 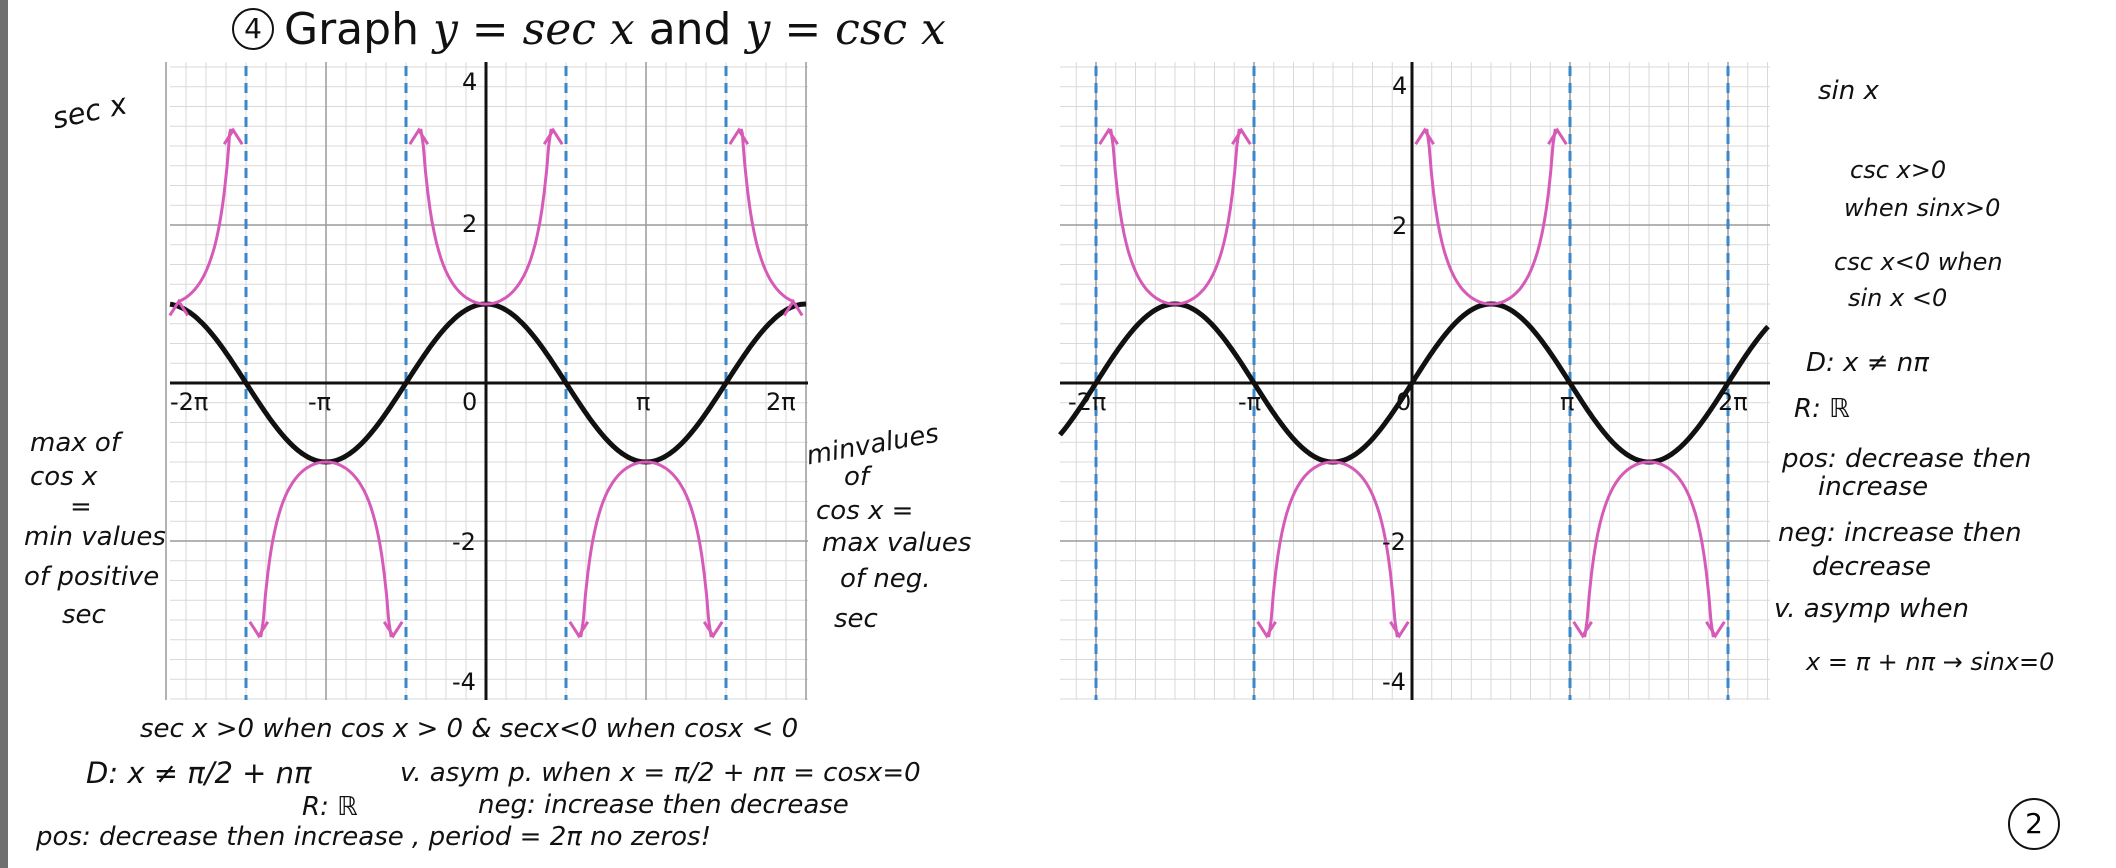 What do you see at coordinates (885, 579) in the screenshot?
I see `note-of-neg: of neg.` at bounding box center [885, 579].